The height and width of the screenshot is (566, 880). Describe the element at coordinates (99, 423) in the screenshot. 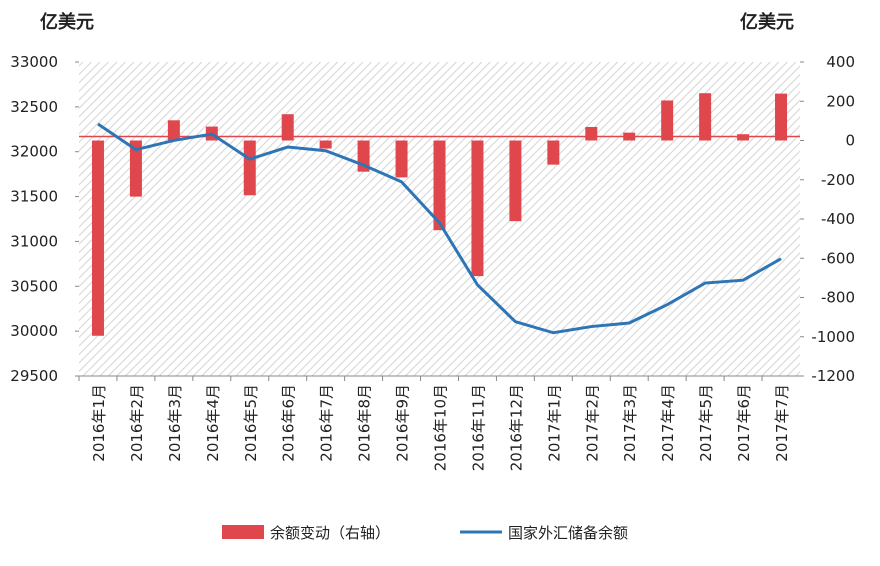

I see `x-tick-label: 2016年1月` at that location.